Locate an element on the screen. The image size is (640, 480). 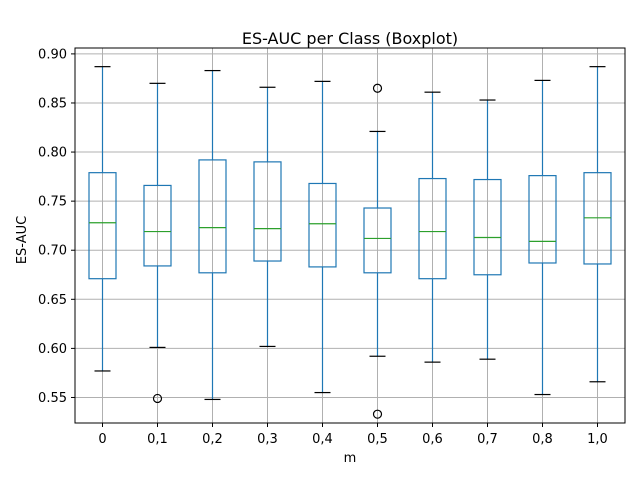
y-tick-label: 0.70 is located at coordinates (52, 251).